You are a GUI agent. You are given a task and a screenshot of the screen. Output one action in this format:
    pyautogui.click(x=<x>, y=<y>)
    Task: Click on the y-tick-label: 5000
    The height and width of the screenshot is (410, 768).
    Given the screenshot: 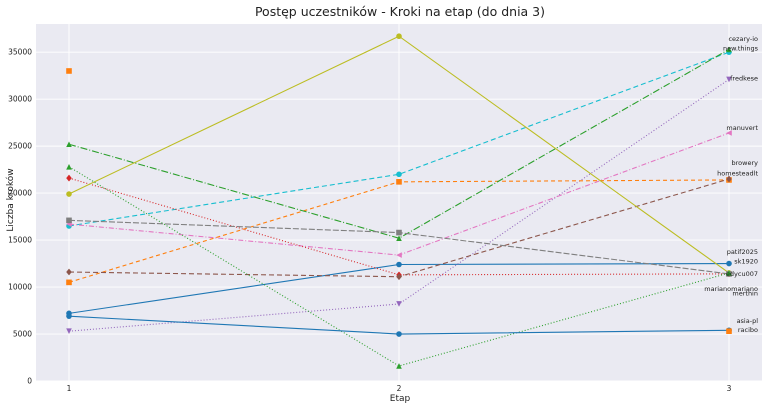 What is the action you would take?
    pyautogui.click(x=22, y=334)
    